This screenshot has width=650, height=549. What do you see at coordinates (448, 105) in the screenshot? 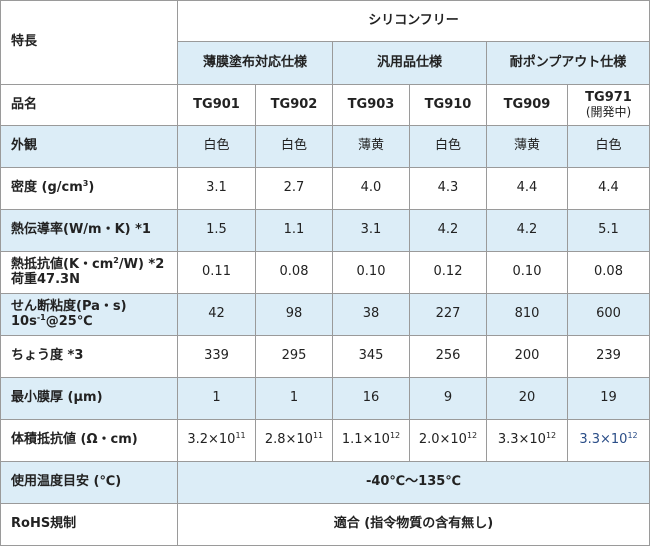
I see `cell-product: TG910` at bounding box center [448, 105].